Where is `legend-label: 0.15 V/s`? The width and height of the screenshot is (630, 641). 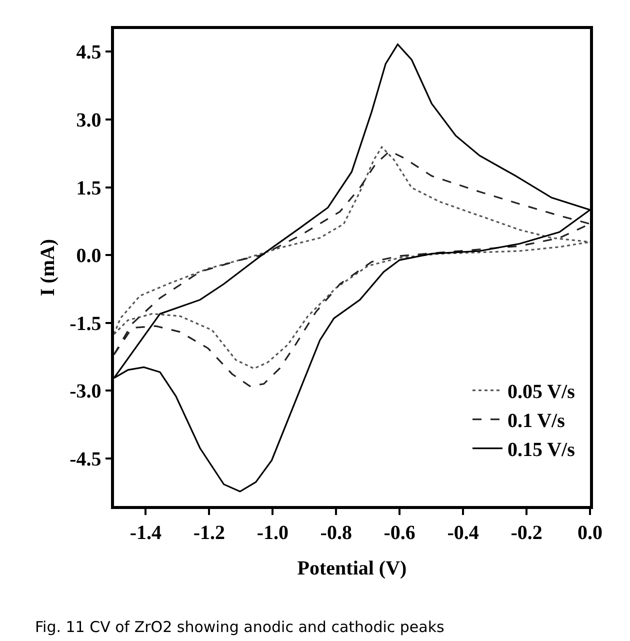 legend-label: 0.15 V/s is located at coordinates (541, 450).